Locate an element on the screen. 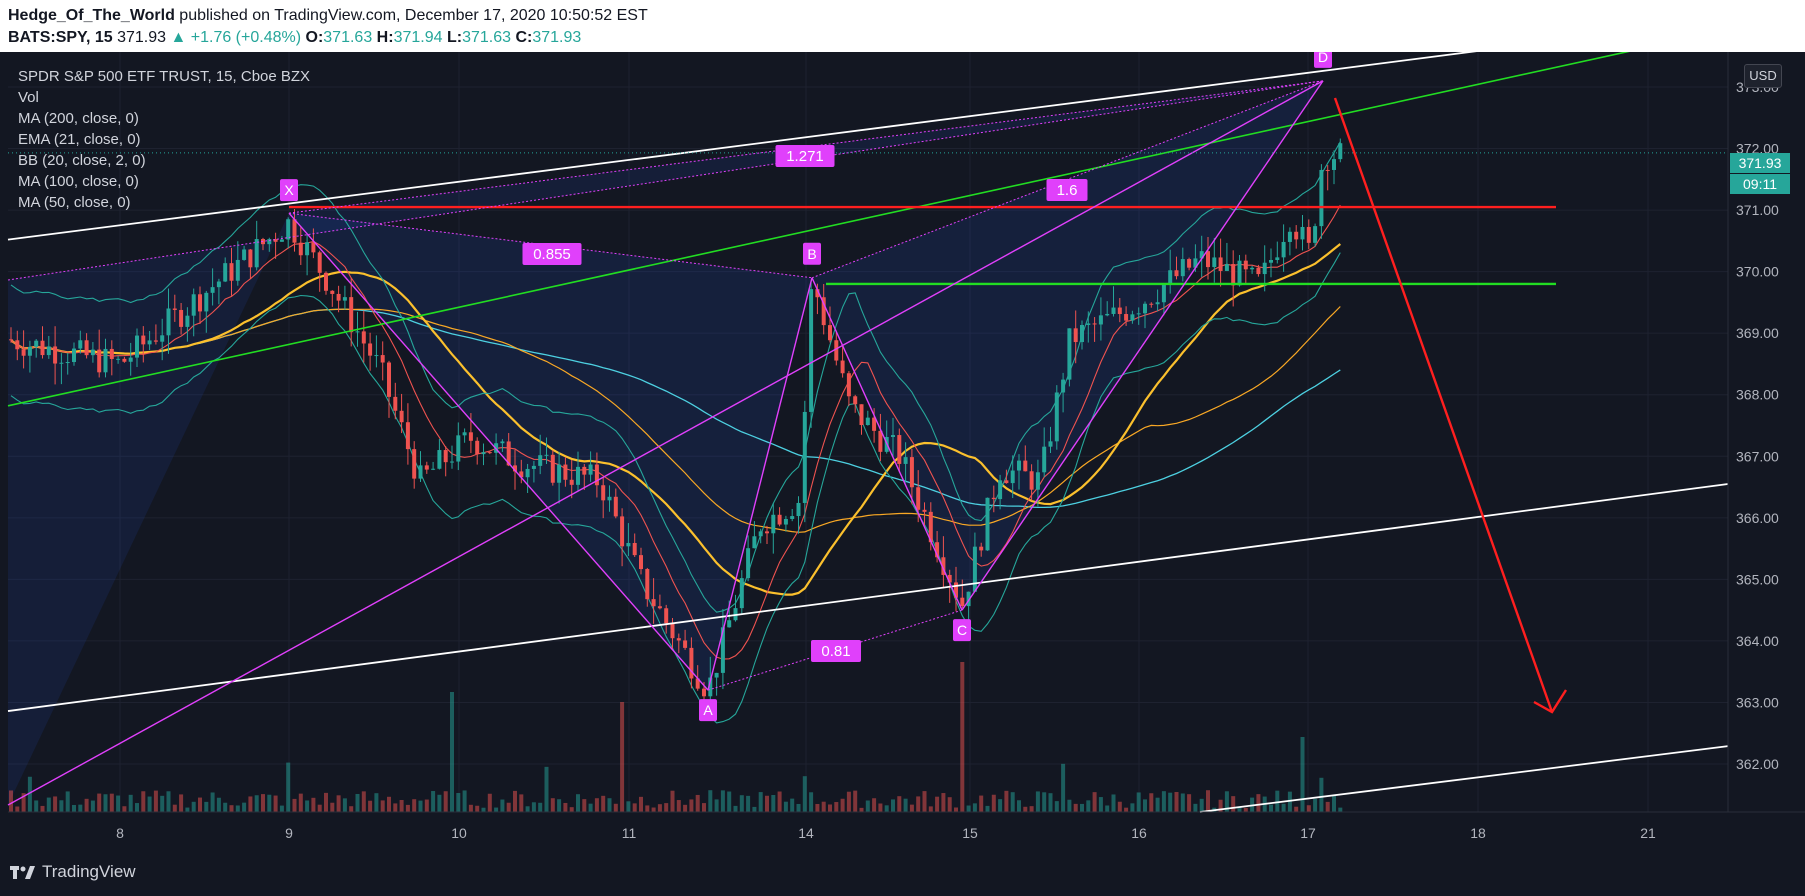  point-label-a: A is located at coordinates (708, 710).